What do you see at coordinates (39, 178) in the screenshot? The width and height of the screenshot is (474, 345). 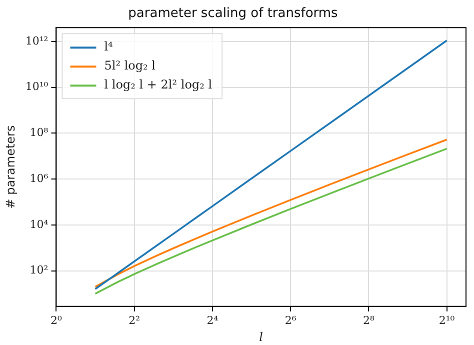 I see `y-tick-label: 10⁶` at bounding box center [39, 178].